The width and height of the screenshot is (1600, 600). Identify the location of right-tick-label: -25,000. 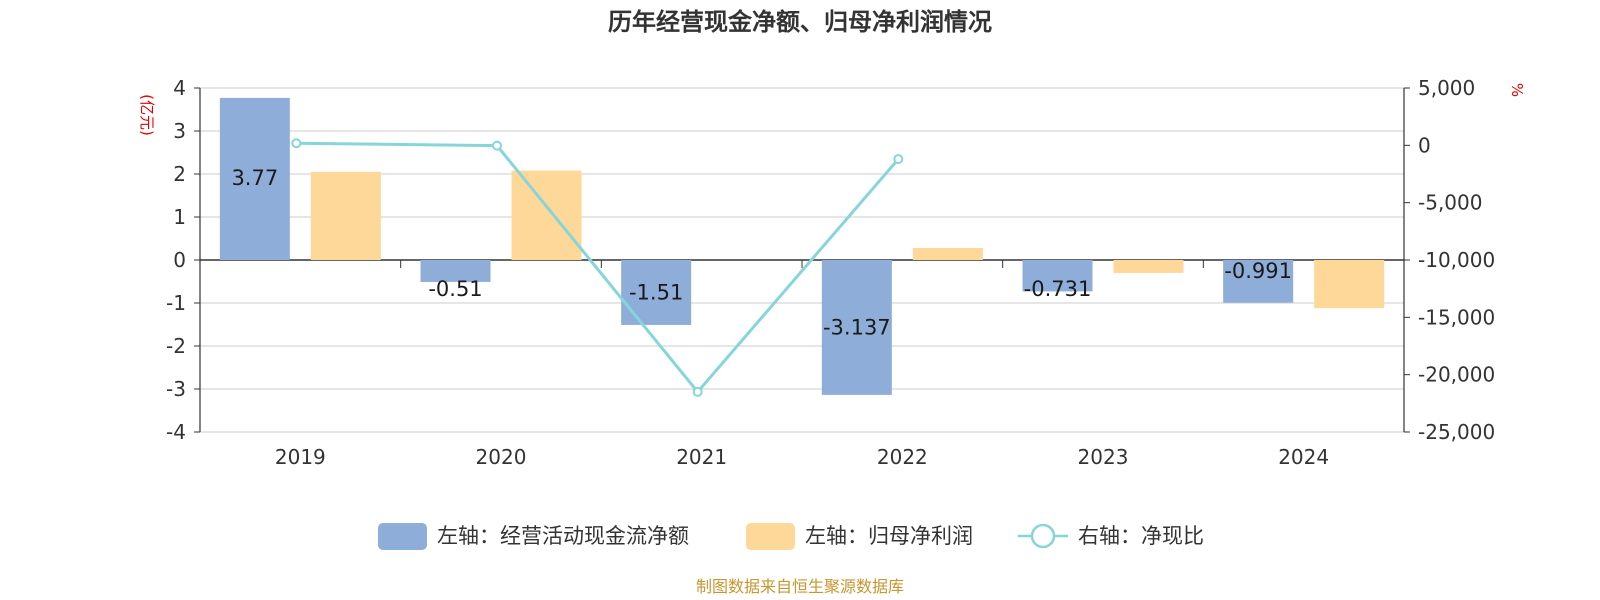
(1456, 432).